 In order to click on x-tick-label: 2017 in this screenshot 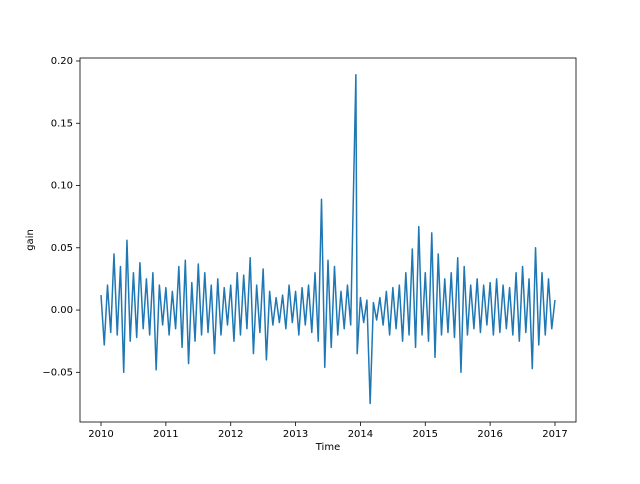, I will do `click(554, 434)`.